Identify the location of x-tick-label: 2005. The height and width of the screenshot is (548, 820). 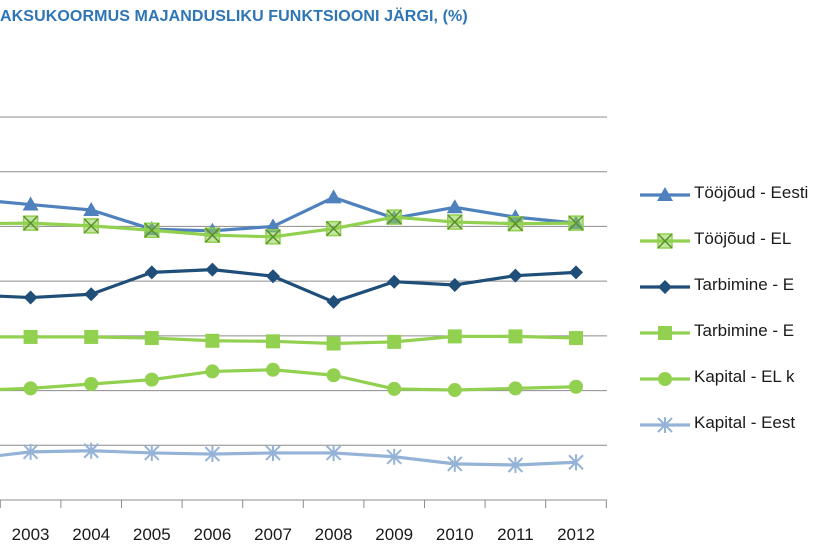
(152, 534).